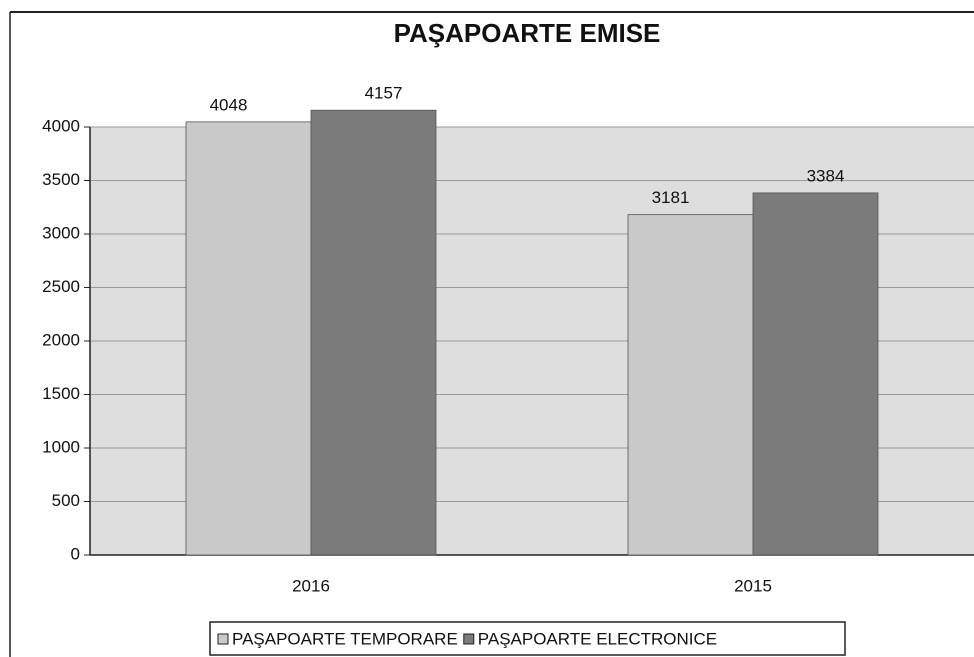 The width and height of the screenshot is (974, 657). I want to click on y-tick-label: 1500, so click(61, 393).